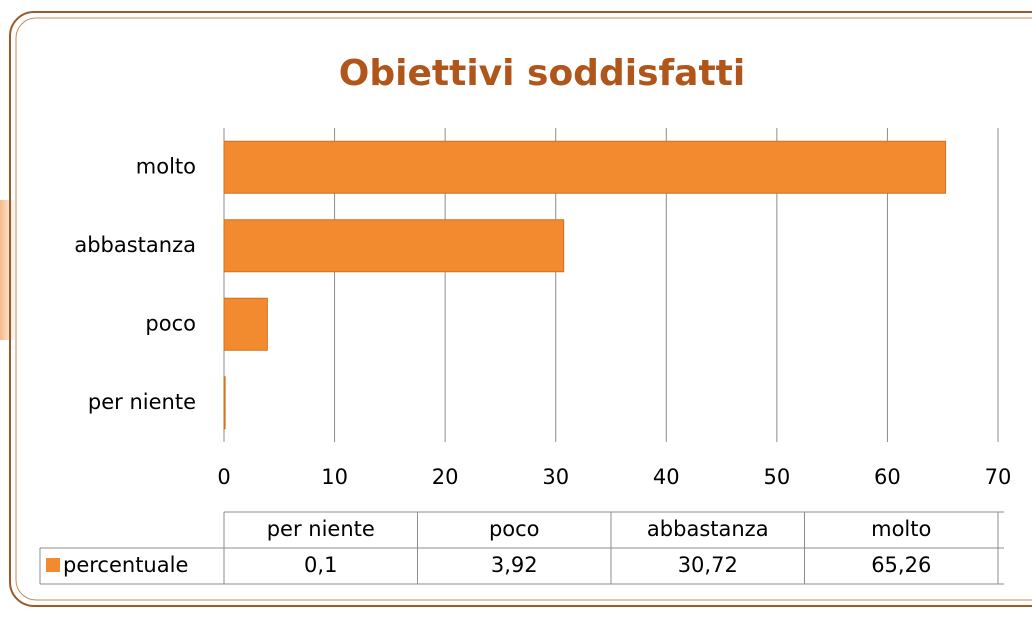  I want to click on x-tick-label: 60, so click(887, 477).